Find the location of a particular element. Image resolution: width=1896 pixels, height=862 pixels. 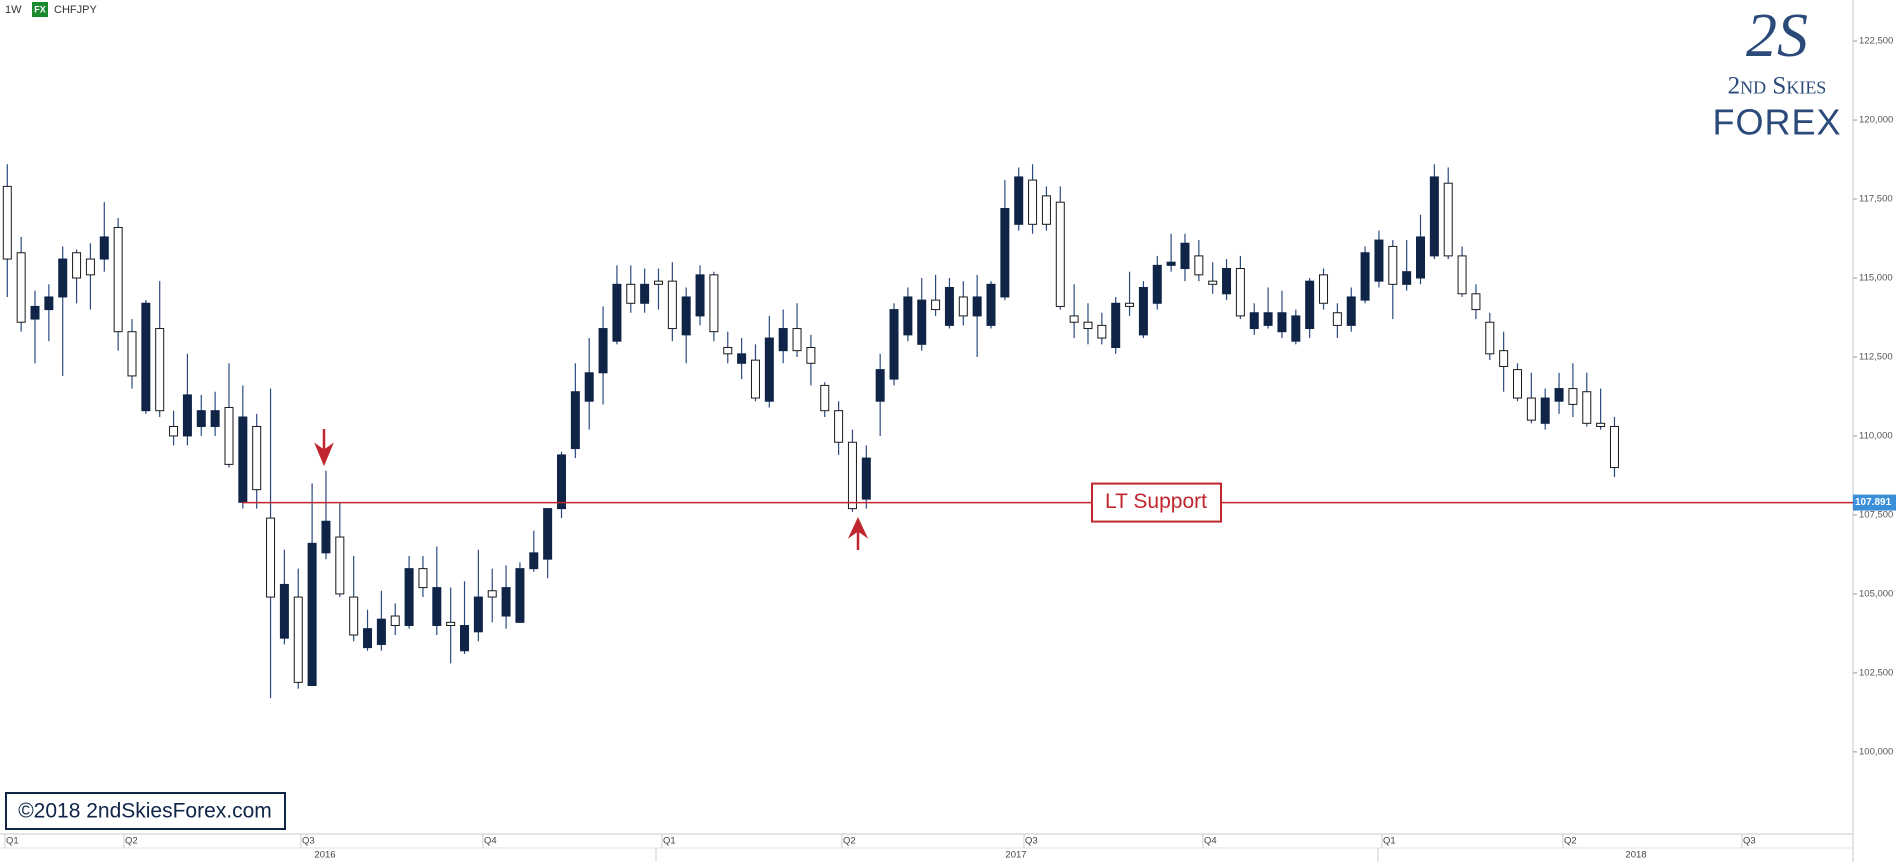

copyright-box is located at coordinates (145, 811).